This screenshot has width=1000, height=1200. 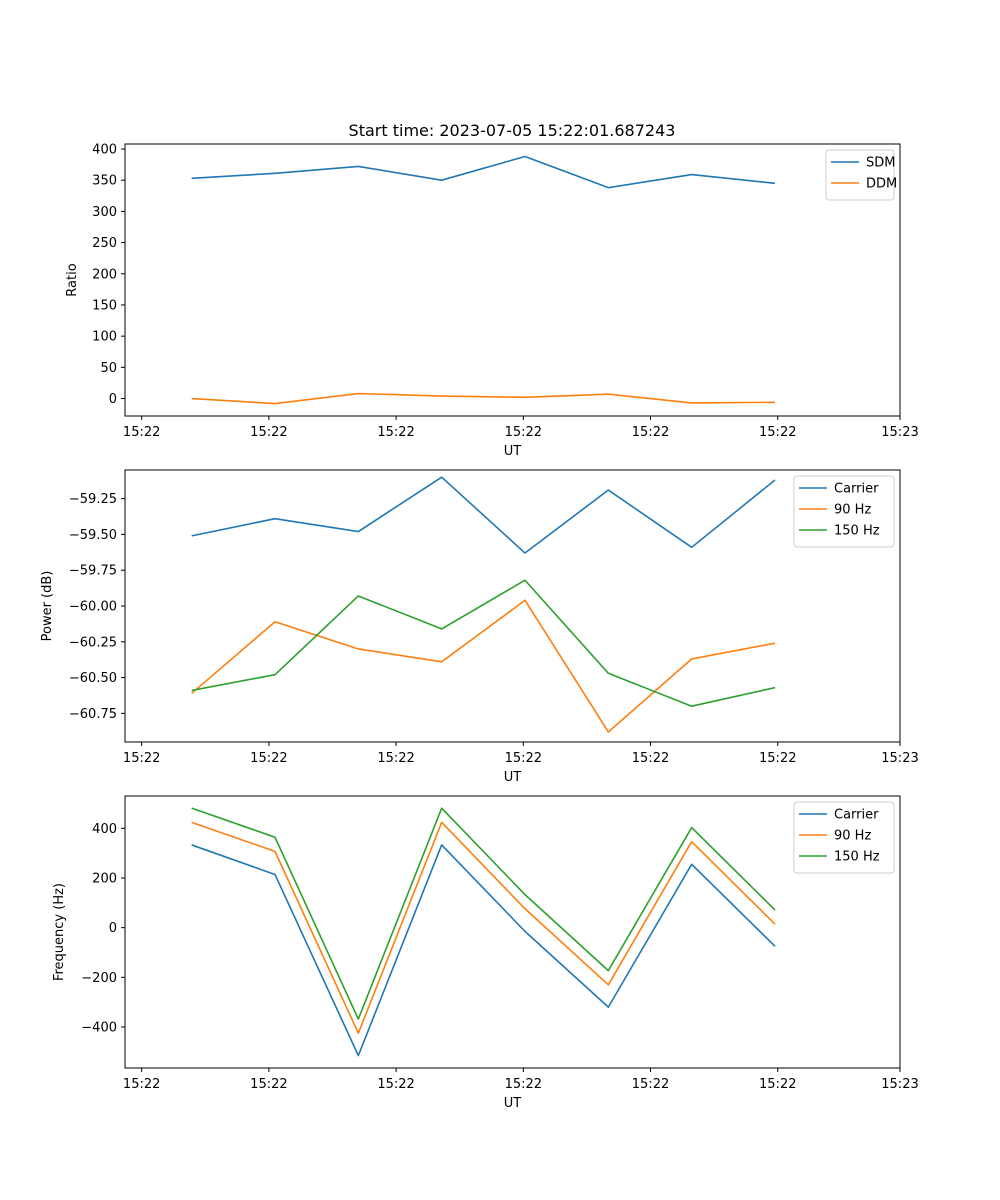 What do you see at coordinates (93, 607) in the screenshot?
I see `y-tick-label: −60.00` at bounding box center [93, 607].